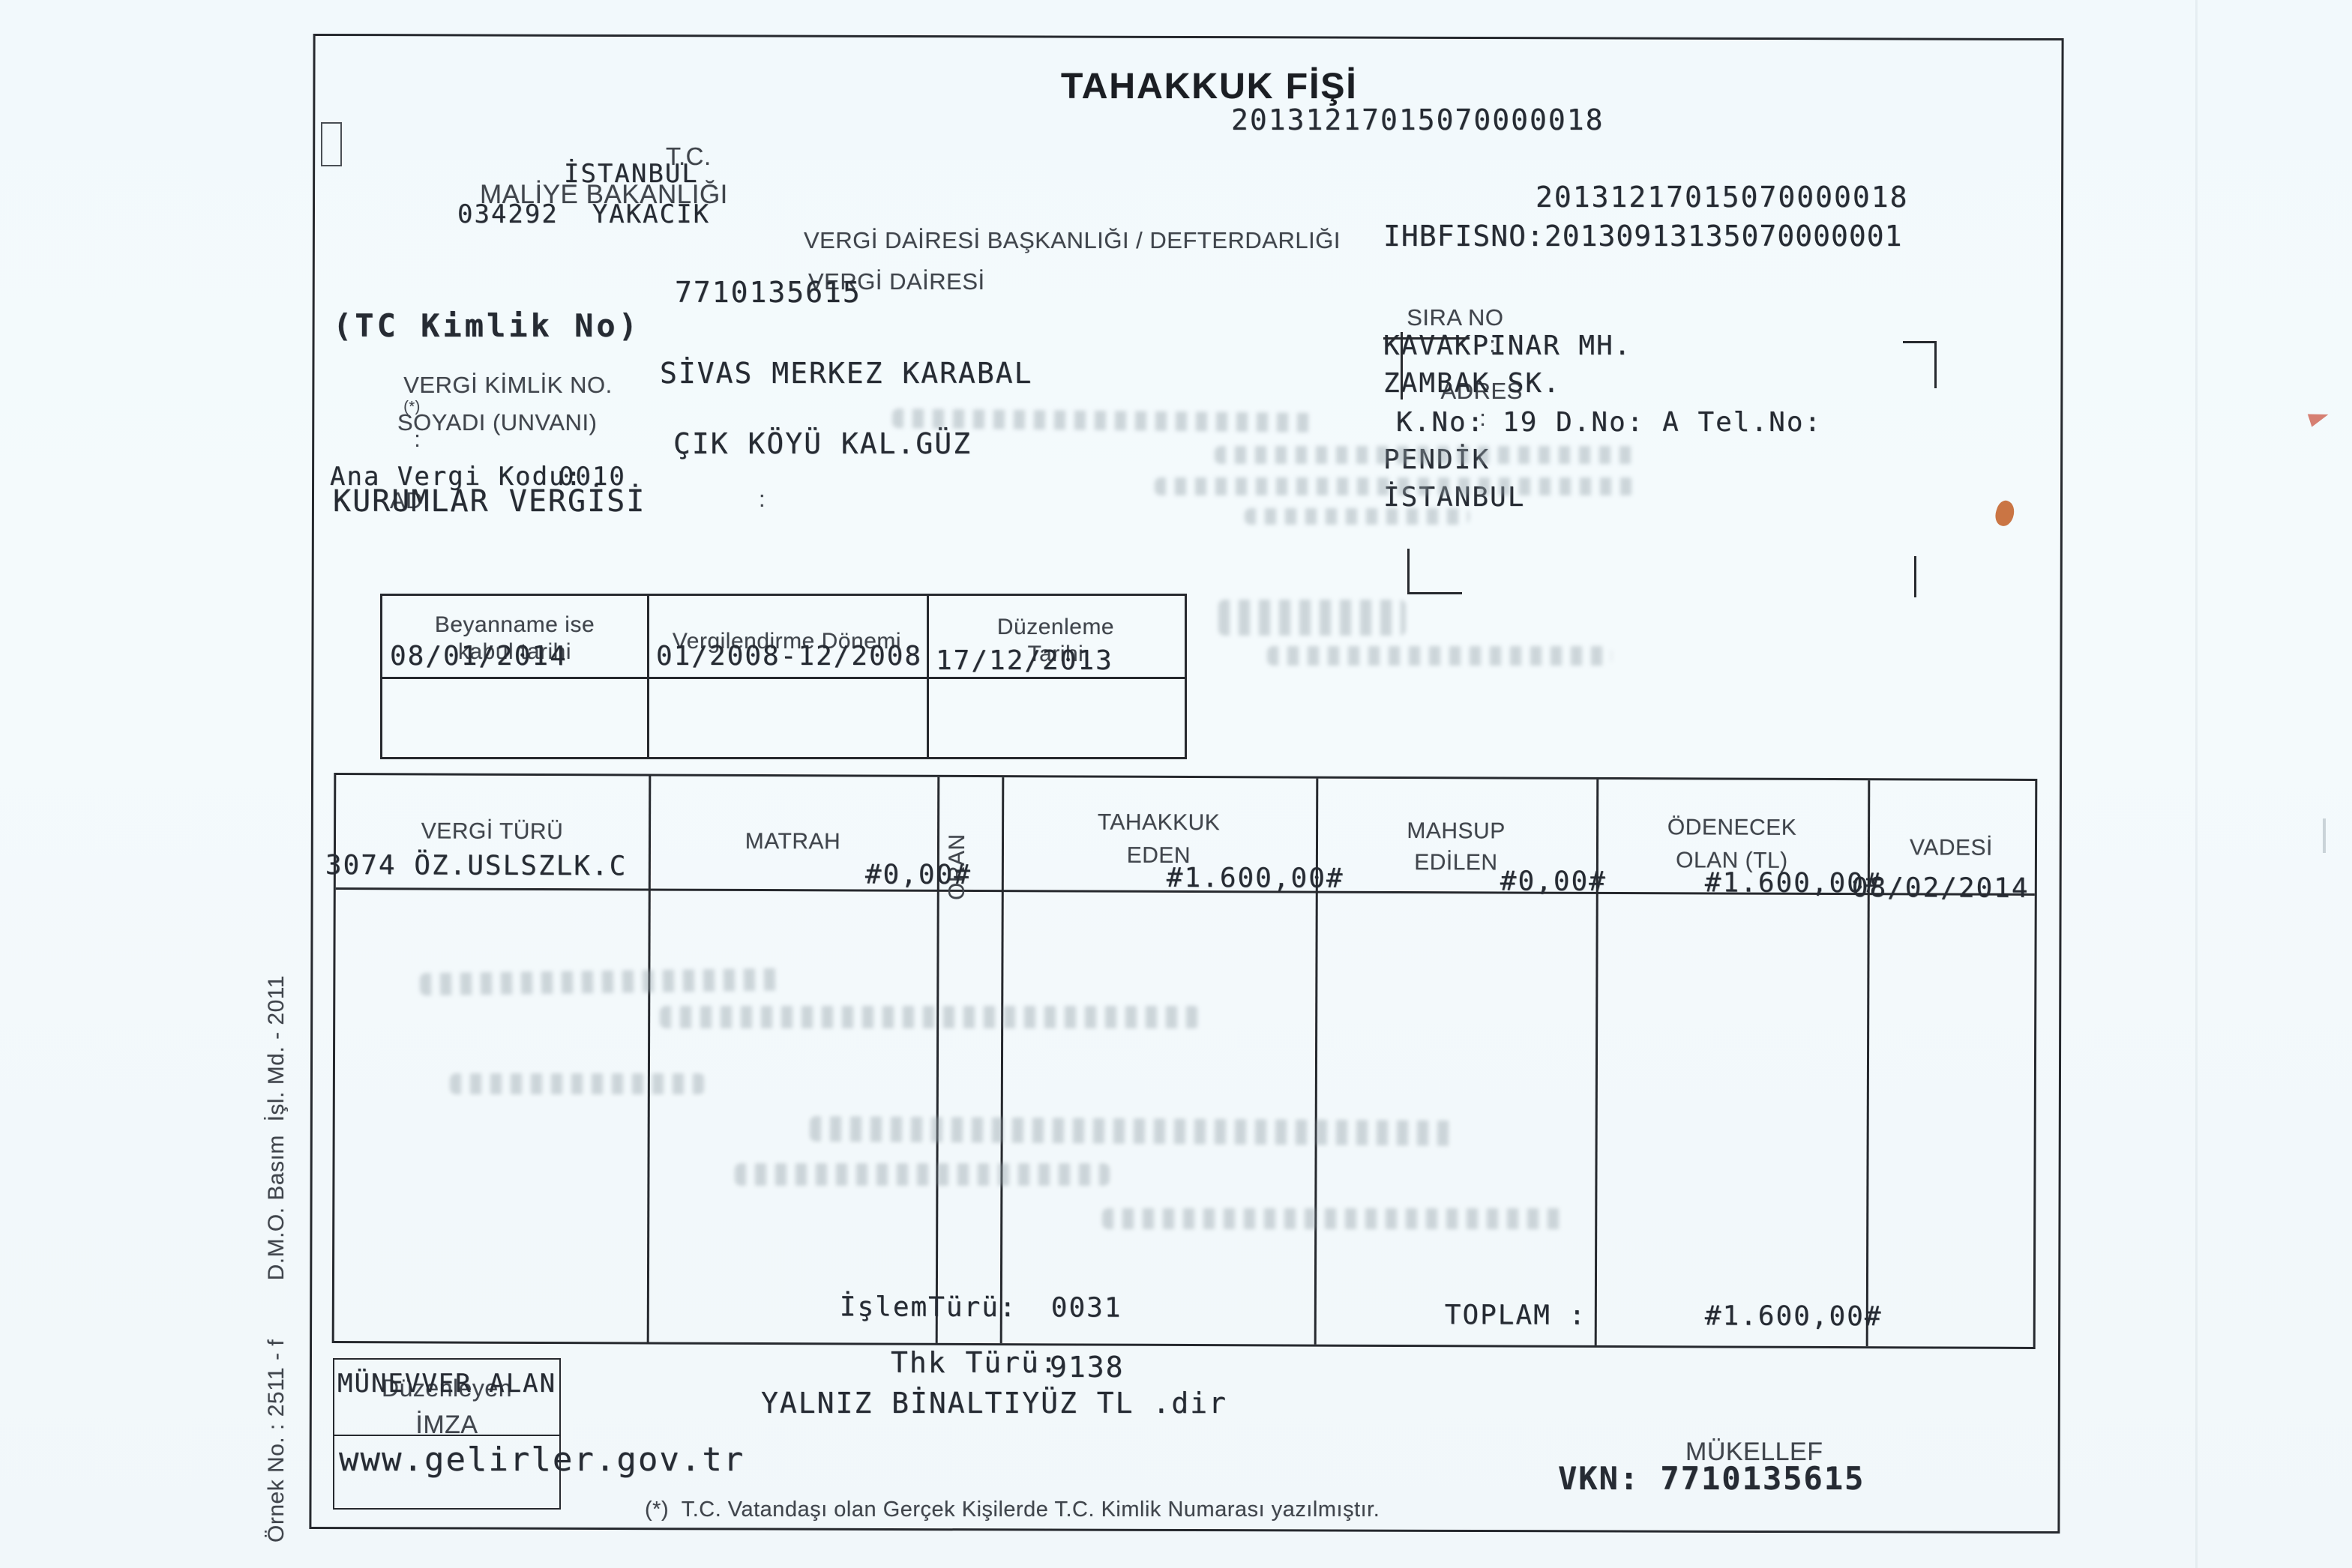 Image resolution: width=2352 pixels, height=1568 pixels. I want to click on duzenleme-label-2: Tarihi, so click(1055, 654).